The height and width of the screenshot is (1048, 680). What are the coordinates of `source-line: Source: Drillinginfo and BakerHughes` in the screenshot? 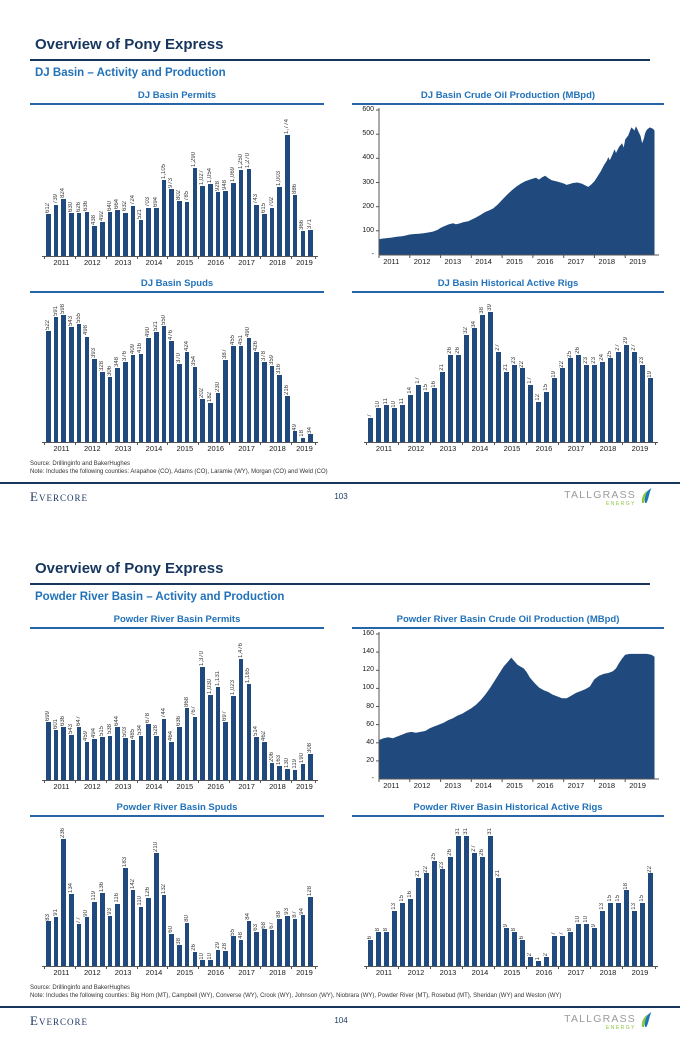 It's located at (80, 464).